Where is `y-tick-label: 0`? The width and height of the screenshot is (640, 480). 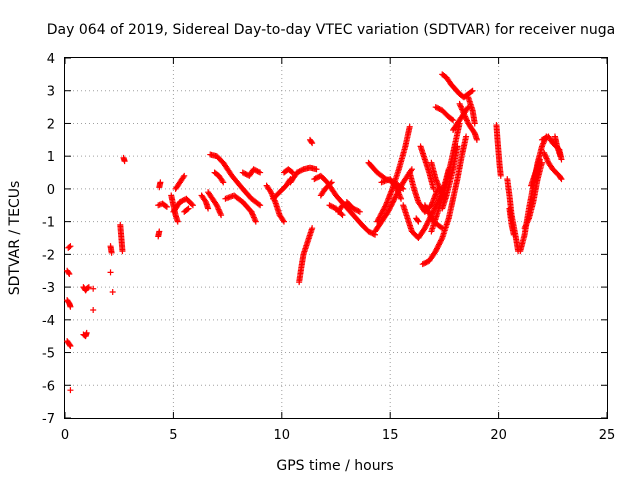
y-tick-label: 0 is located at coordinates (51, 190).